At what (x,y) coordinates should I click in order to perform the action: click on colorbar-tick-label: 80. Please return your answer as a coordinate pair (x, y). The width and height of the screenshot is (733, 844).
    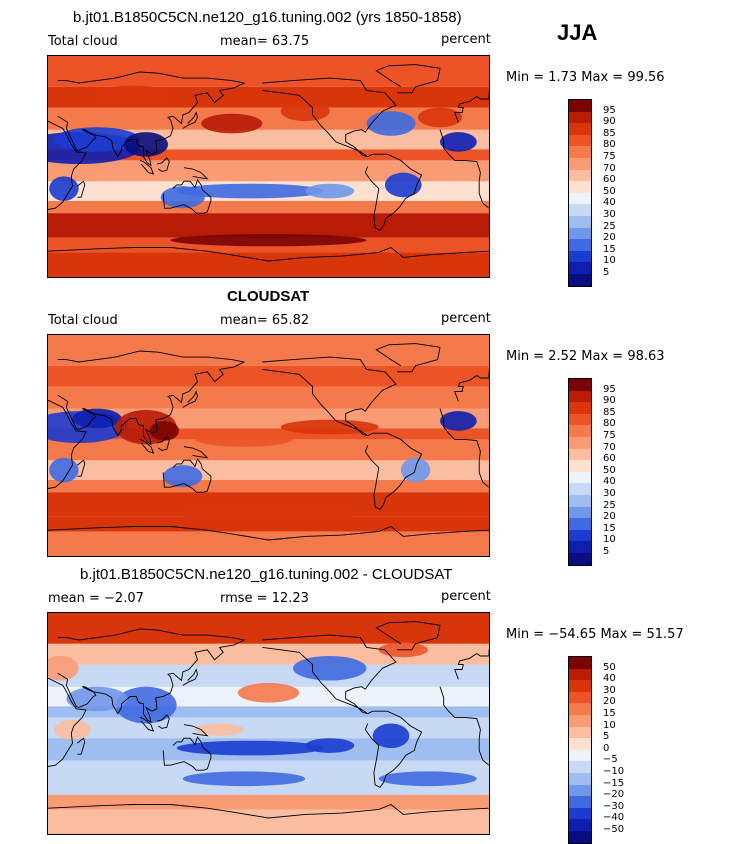
    Looking at the image, I should click on (609, 424).